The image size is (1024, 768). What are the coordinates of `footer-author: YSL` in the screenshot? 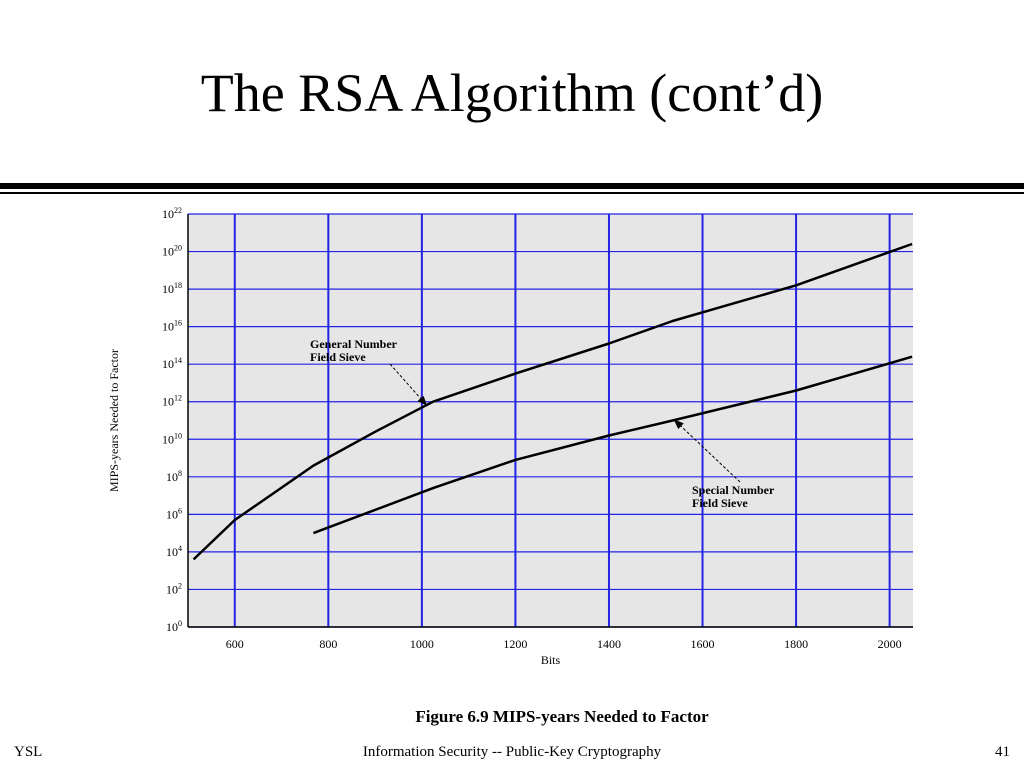 It's located at (28, 752).